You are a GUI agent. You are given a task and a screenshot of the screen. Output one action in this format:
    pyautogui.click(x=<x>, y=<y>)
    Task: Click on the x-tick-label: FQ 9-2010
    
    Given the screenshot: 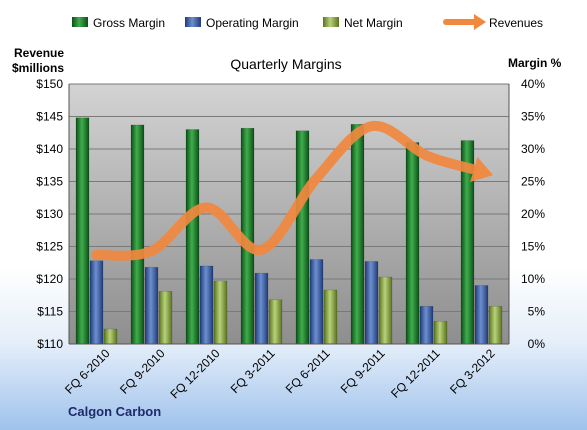 What is the action you would take?
    pyautogui.click(x=142, y=371)
    